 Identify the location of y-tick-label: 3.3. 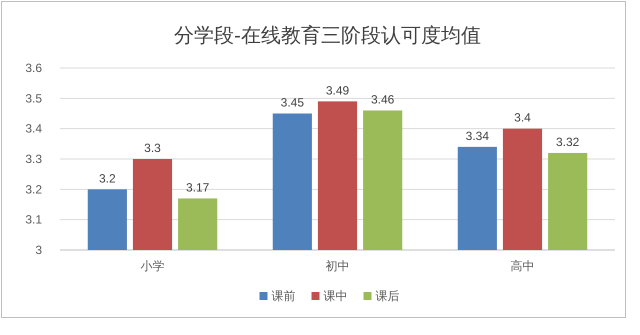
(33, 159).